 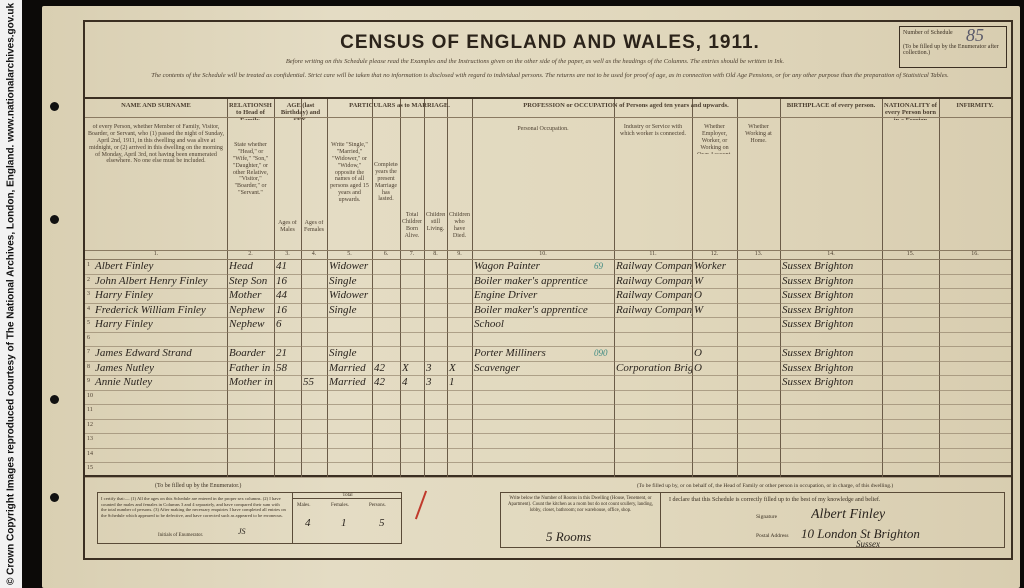 What do you see at coordinates (452, 367) in the screenshot?
I see `cell-died: X` at bounding box center [452, 367].